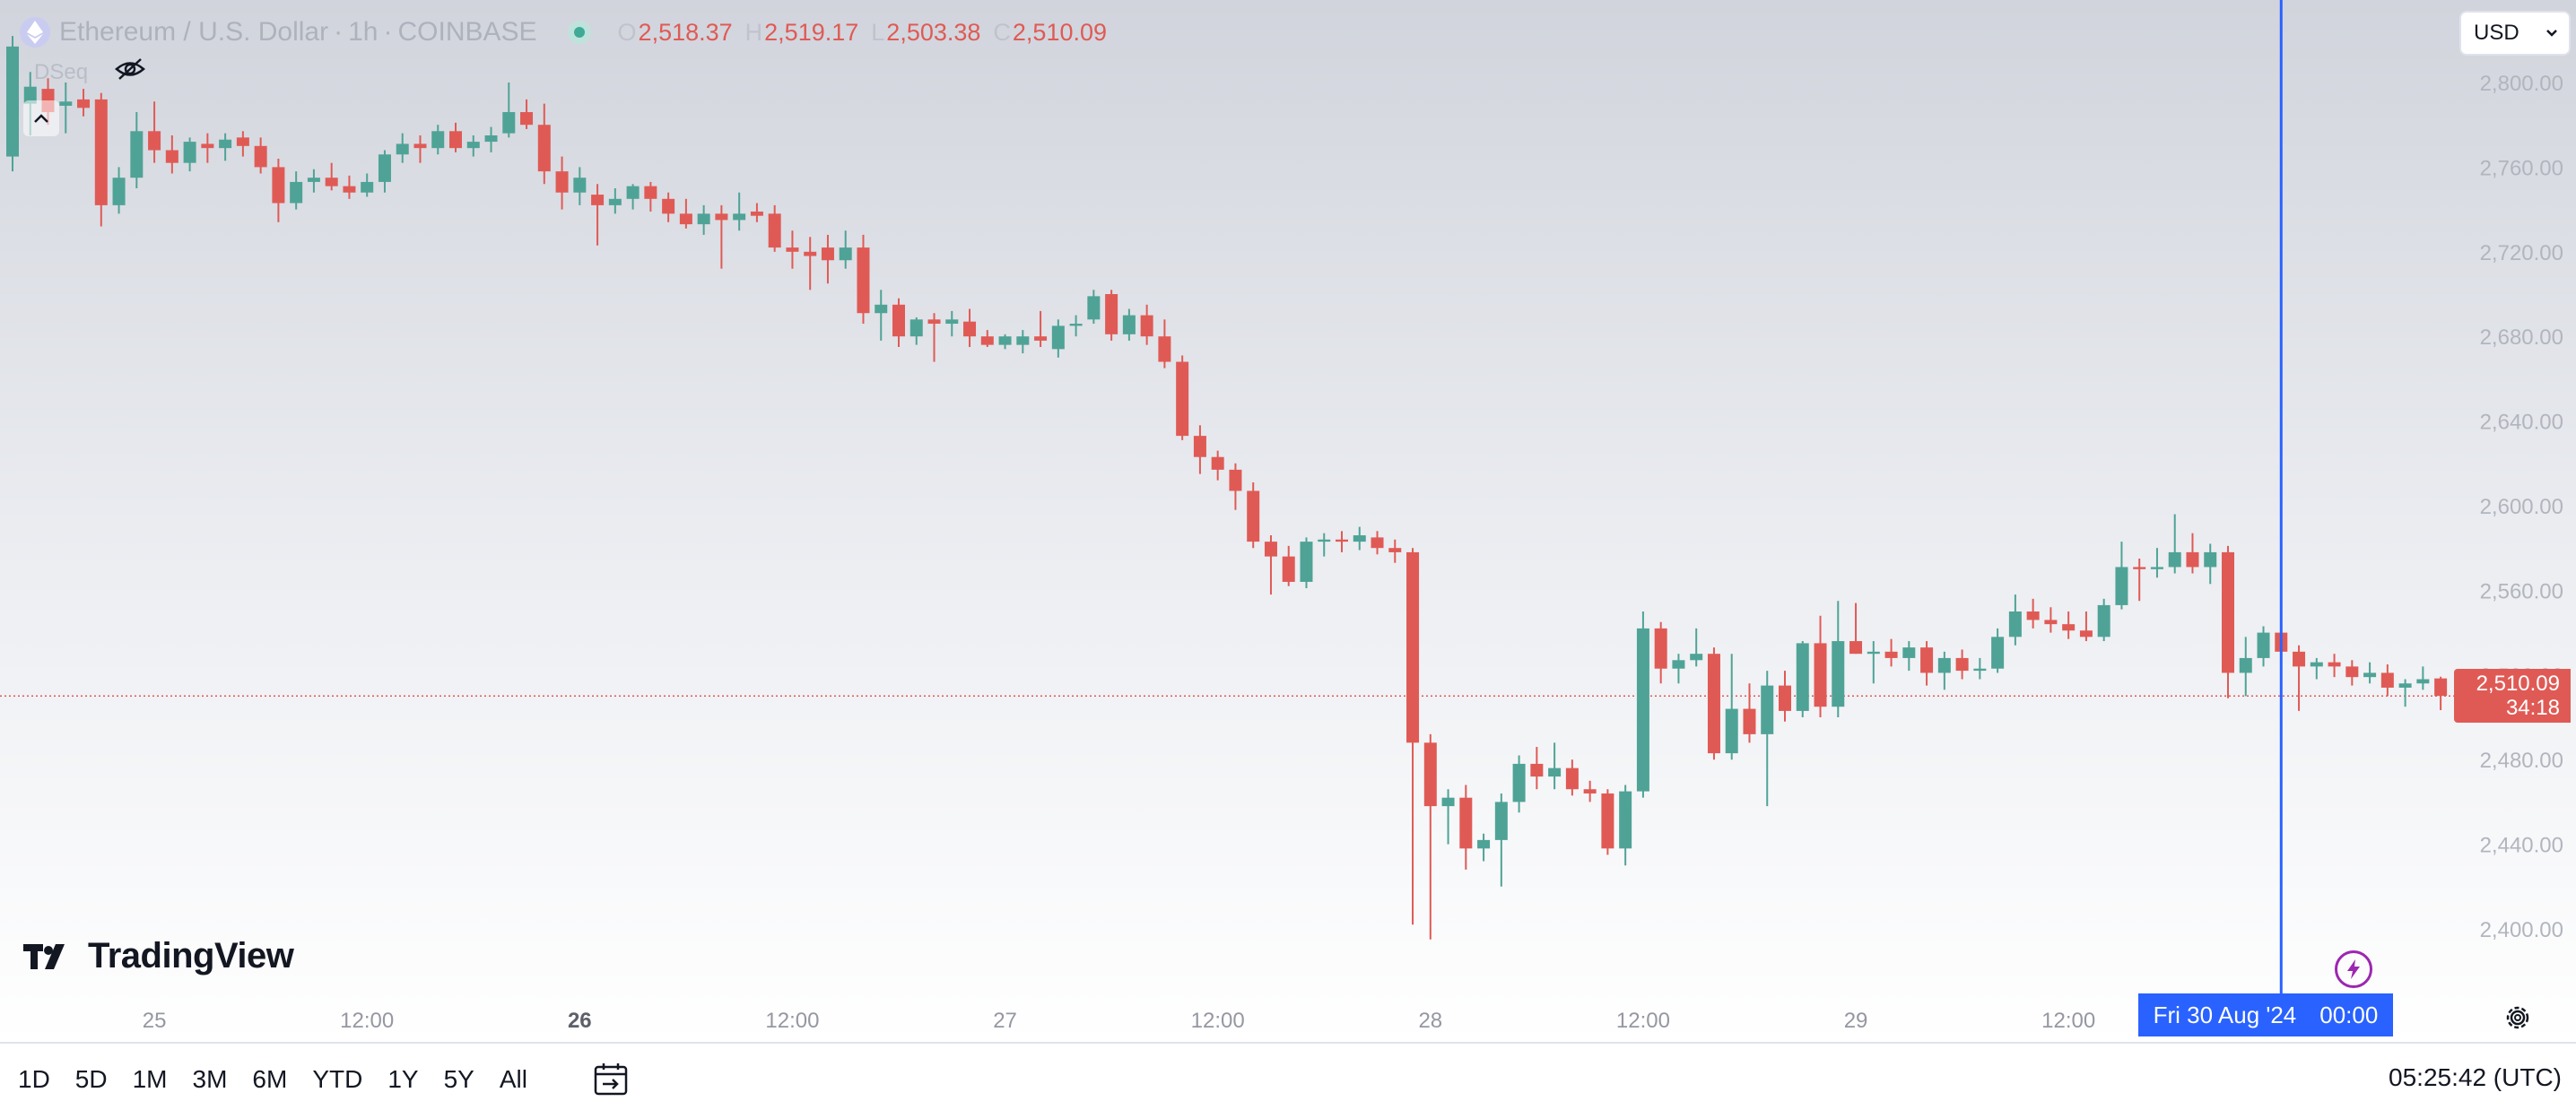 Image resolution: width=2576 pixels, height=1110 pixels. Describe the element at coordinates (270, 1079) in the screenshot. I see `range-6m-button: 6M` at that location.